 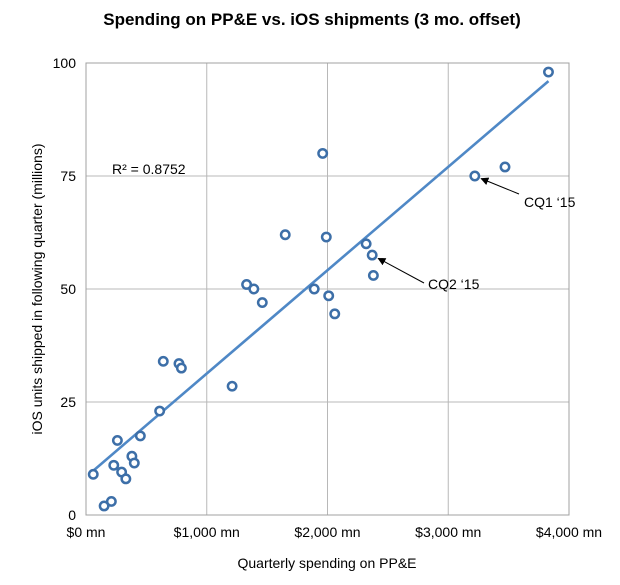 What do you see at coordinates (86, 532) in the screenshot?
I see `x-tick-label: $0 mn` at bounding box center [86, 532].